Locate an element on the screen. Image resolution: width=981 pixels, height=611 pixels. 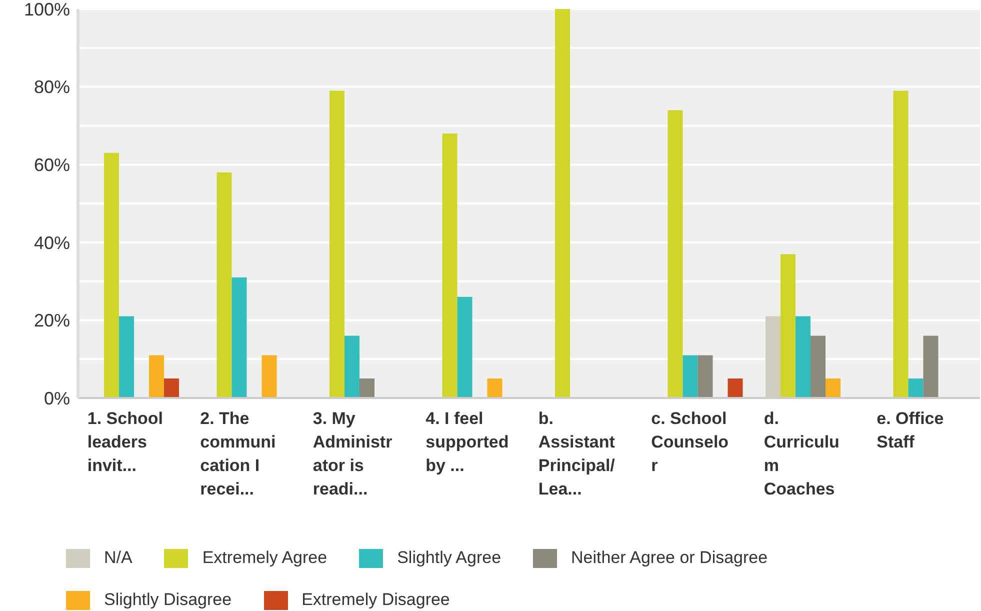
y-tick-label: 20% is located at coordinates (52, 320).